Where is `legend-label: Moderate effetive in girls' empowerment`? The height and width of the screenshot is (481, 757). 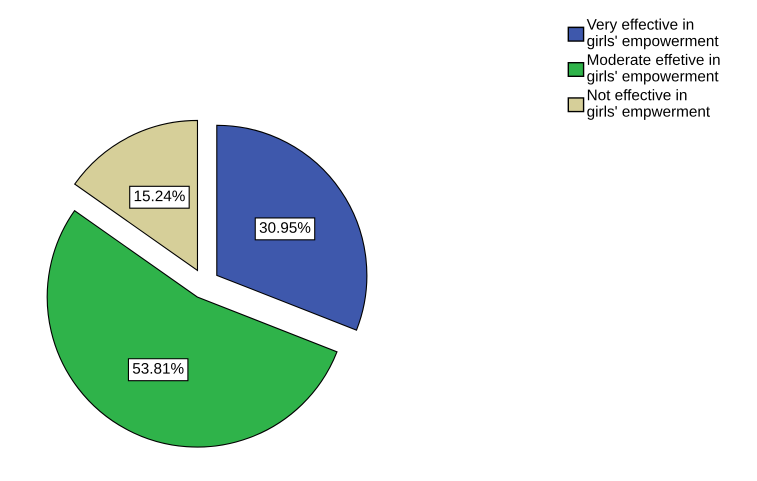
legend-label: Moderate effetive in girls' empowerment is located at coordinates (653, 69).